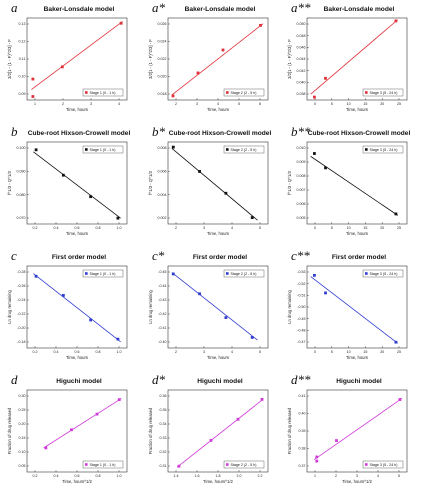 The width and height of the screenshot is (423, 500). I want to click on y-tick-label: 0.002, so click(162, 218).